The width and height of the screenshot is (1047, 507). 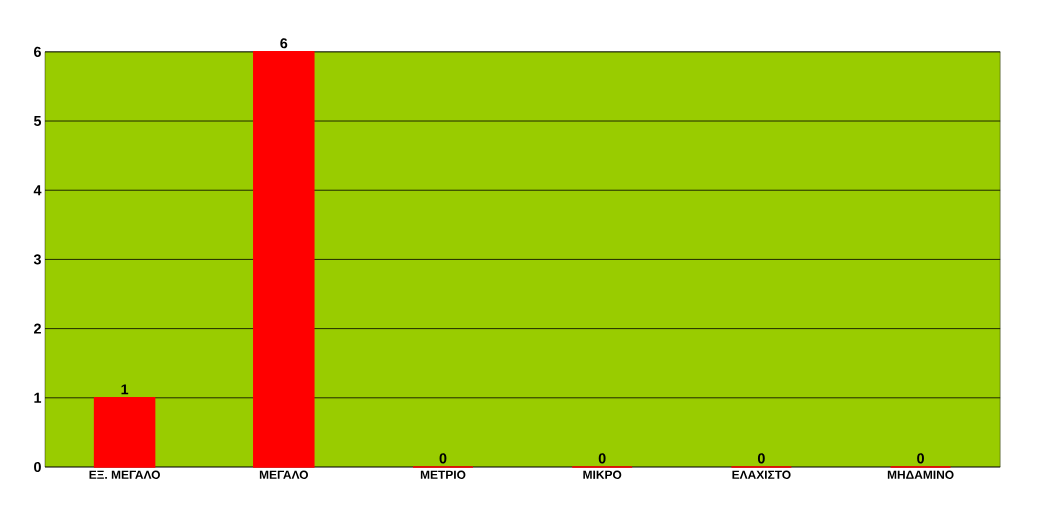 I want to click on y-tick-label: 5, so click(x=37, y=121).